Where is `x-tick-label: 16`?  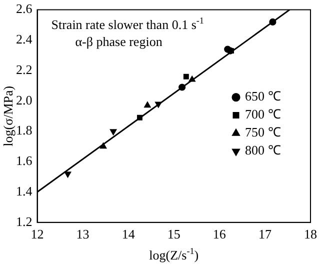
x-tick-label: 16 is located at coordinates (219, 234).